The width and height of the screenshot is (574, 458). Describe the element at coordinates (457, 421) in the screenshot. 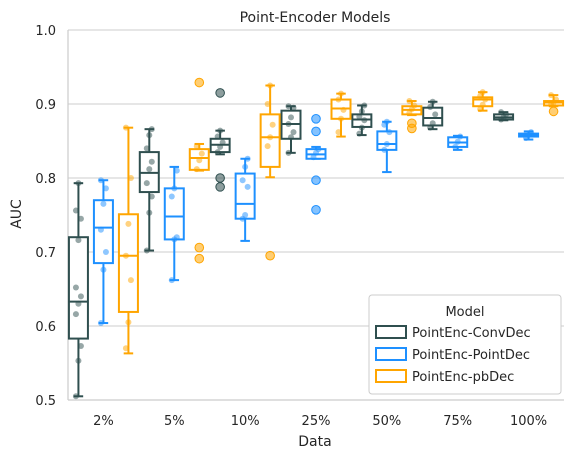

I see `x-tick-label: 75%` at that location.